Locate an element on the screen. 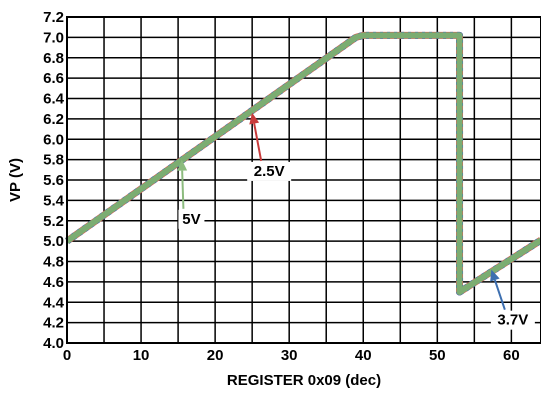 The image size is (541, 393). x-tick-label: 10 is located at coordinates (141, 355).